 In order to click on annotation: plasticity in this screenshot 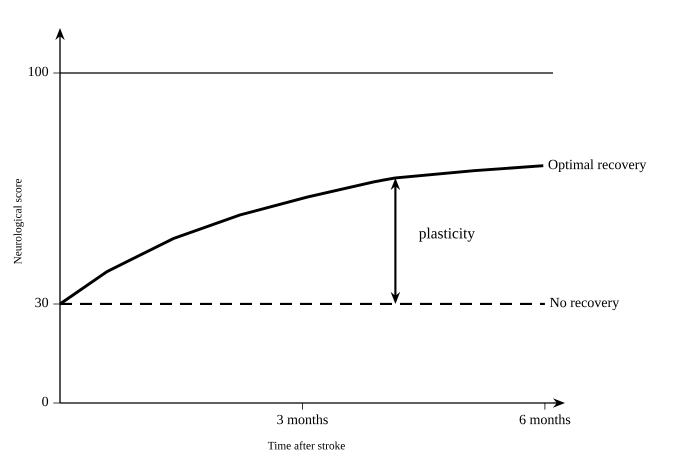, I will do `click(447, 235)`.